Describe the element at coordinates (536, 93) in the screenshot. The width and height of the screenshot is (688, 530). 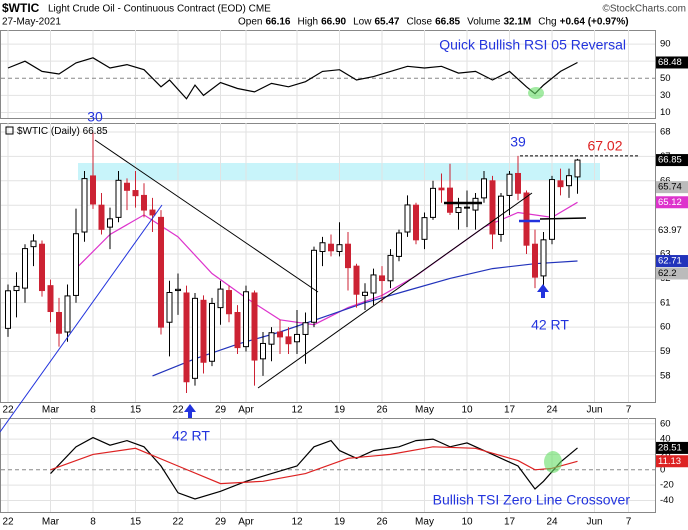
I see `highlight` at that location.